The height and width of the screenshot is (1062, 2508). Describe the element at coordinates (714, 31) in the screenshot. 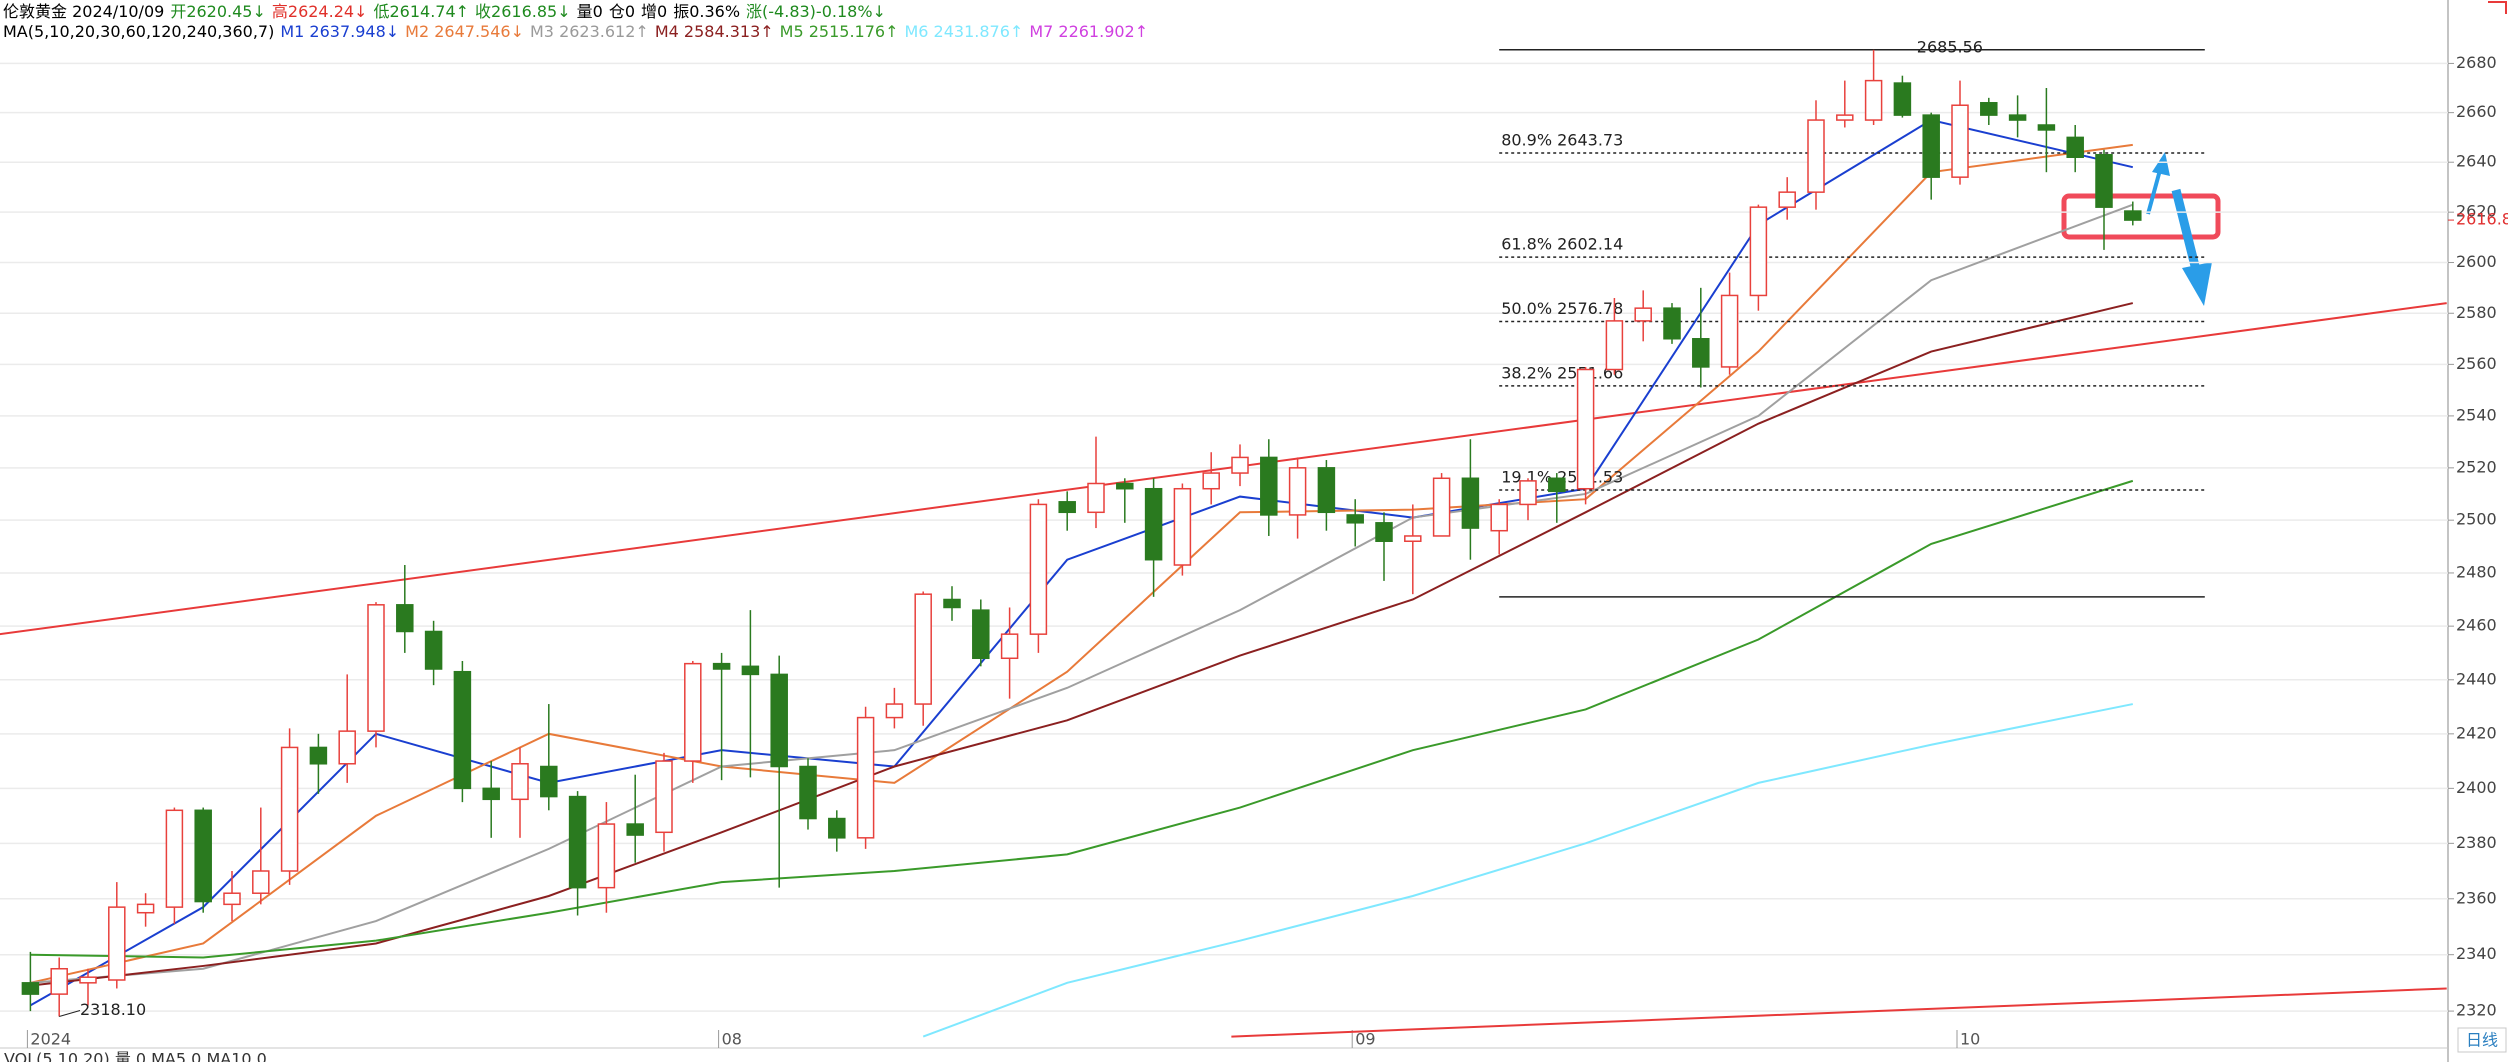

I see `header-item: M4 2584.313↑` at that location.